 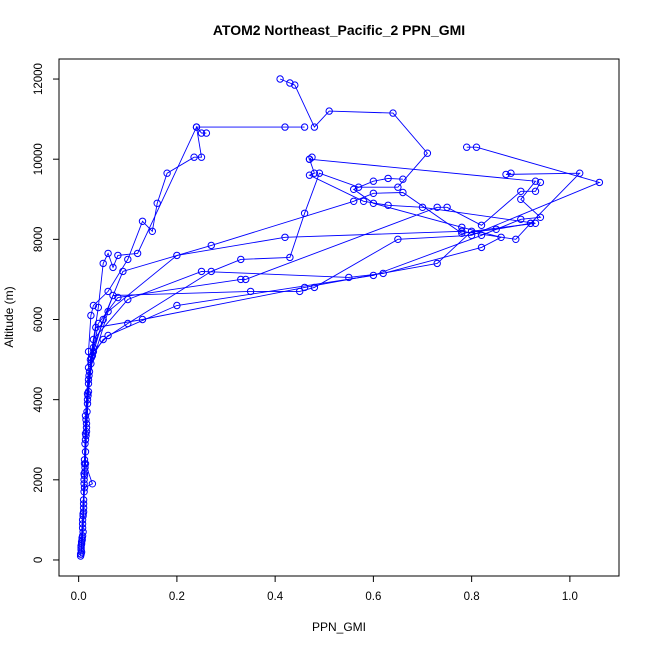 What do you see at coordinates (39, 79) in the screenshot?
I see `y-tick-label: 12000` at bounding box center [39, 79].